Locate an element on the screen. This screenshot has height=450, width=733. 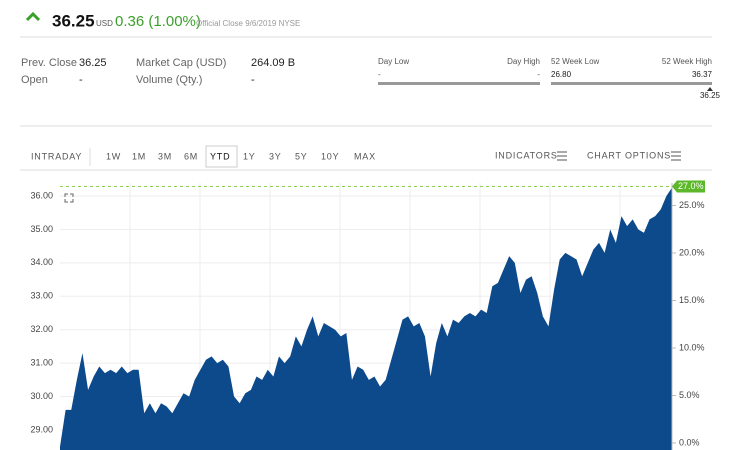
range-button: 3M is located at coordinates (165, 156).